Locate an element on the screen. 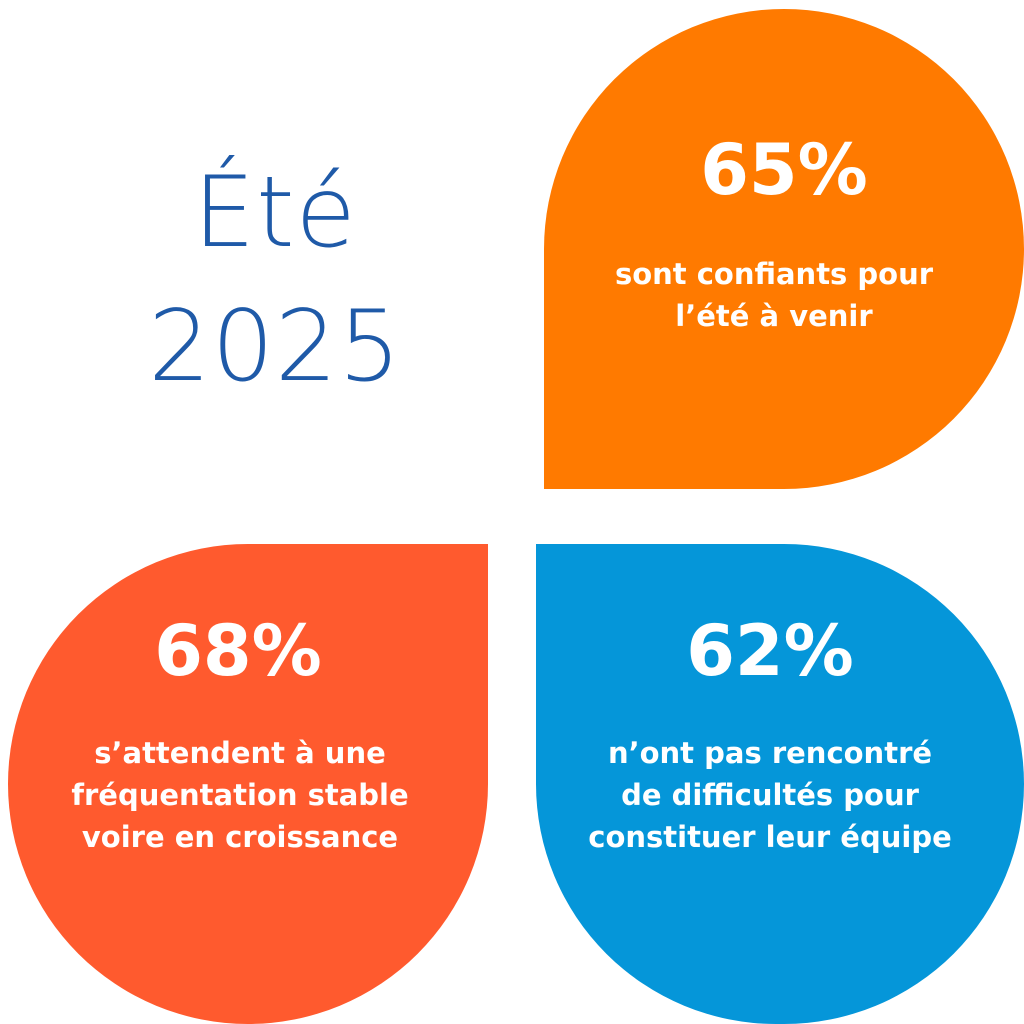 This screenshot has width=1024, height=1024. stat-percent: 65% is located at coordinates (784, 170).